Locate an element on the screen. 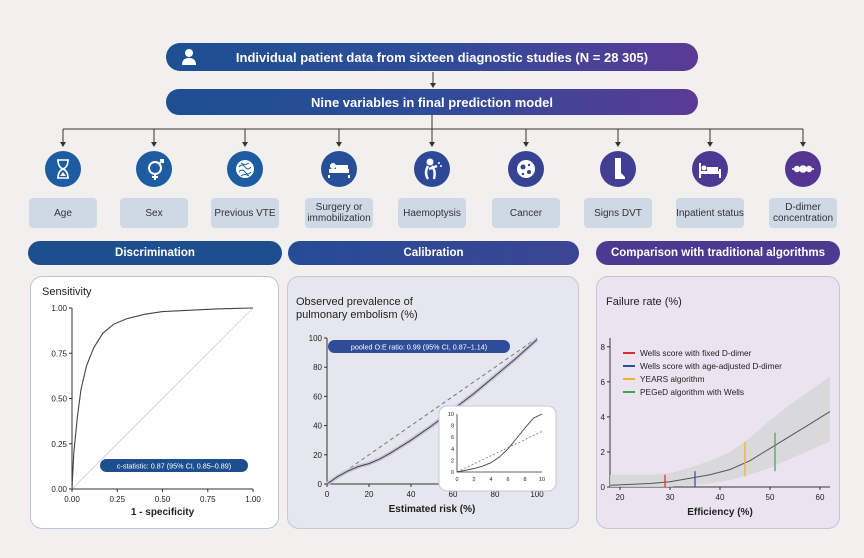  roc-title: Sensitivity is located at coordinates (67, 292).